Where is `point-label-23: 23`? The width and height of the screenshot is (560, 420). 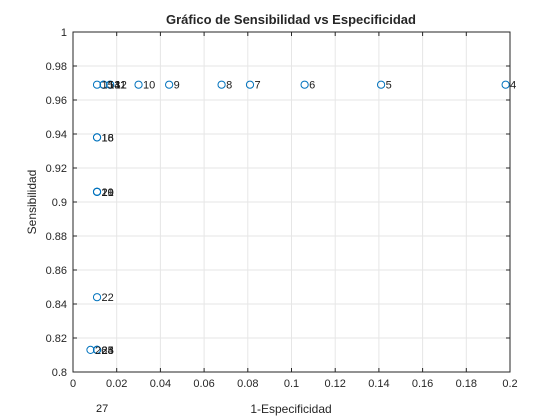
point-label-23: 23 is located at coordinates (108, 351).